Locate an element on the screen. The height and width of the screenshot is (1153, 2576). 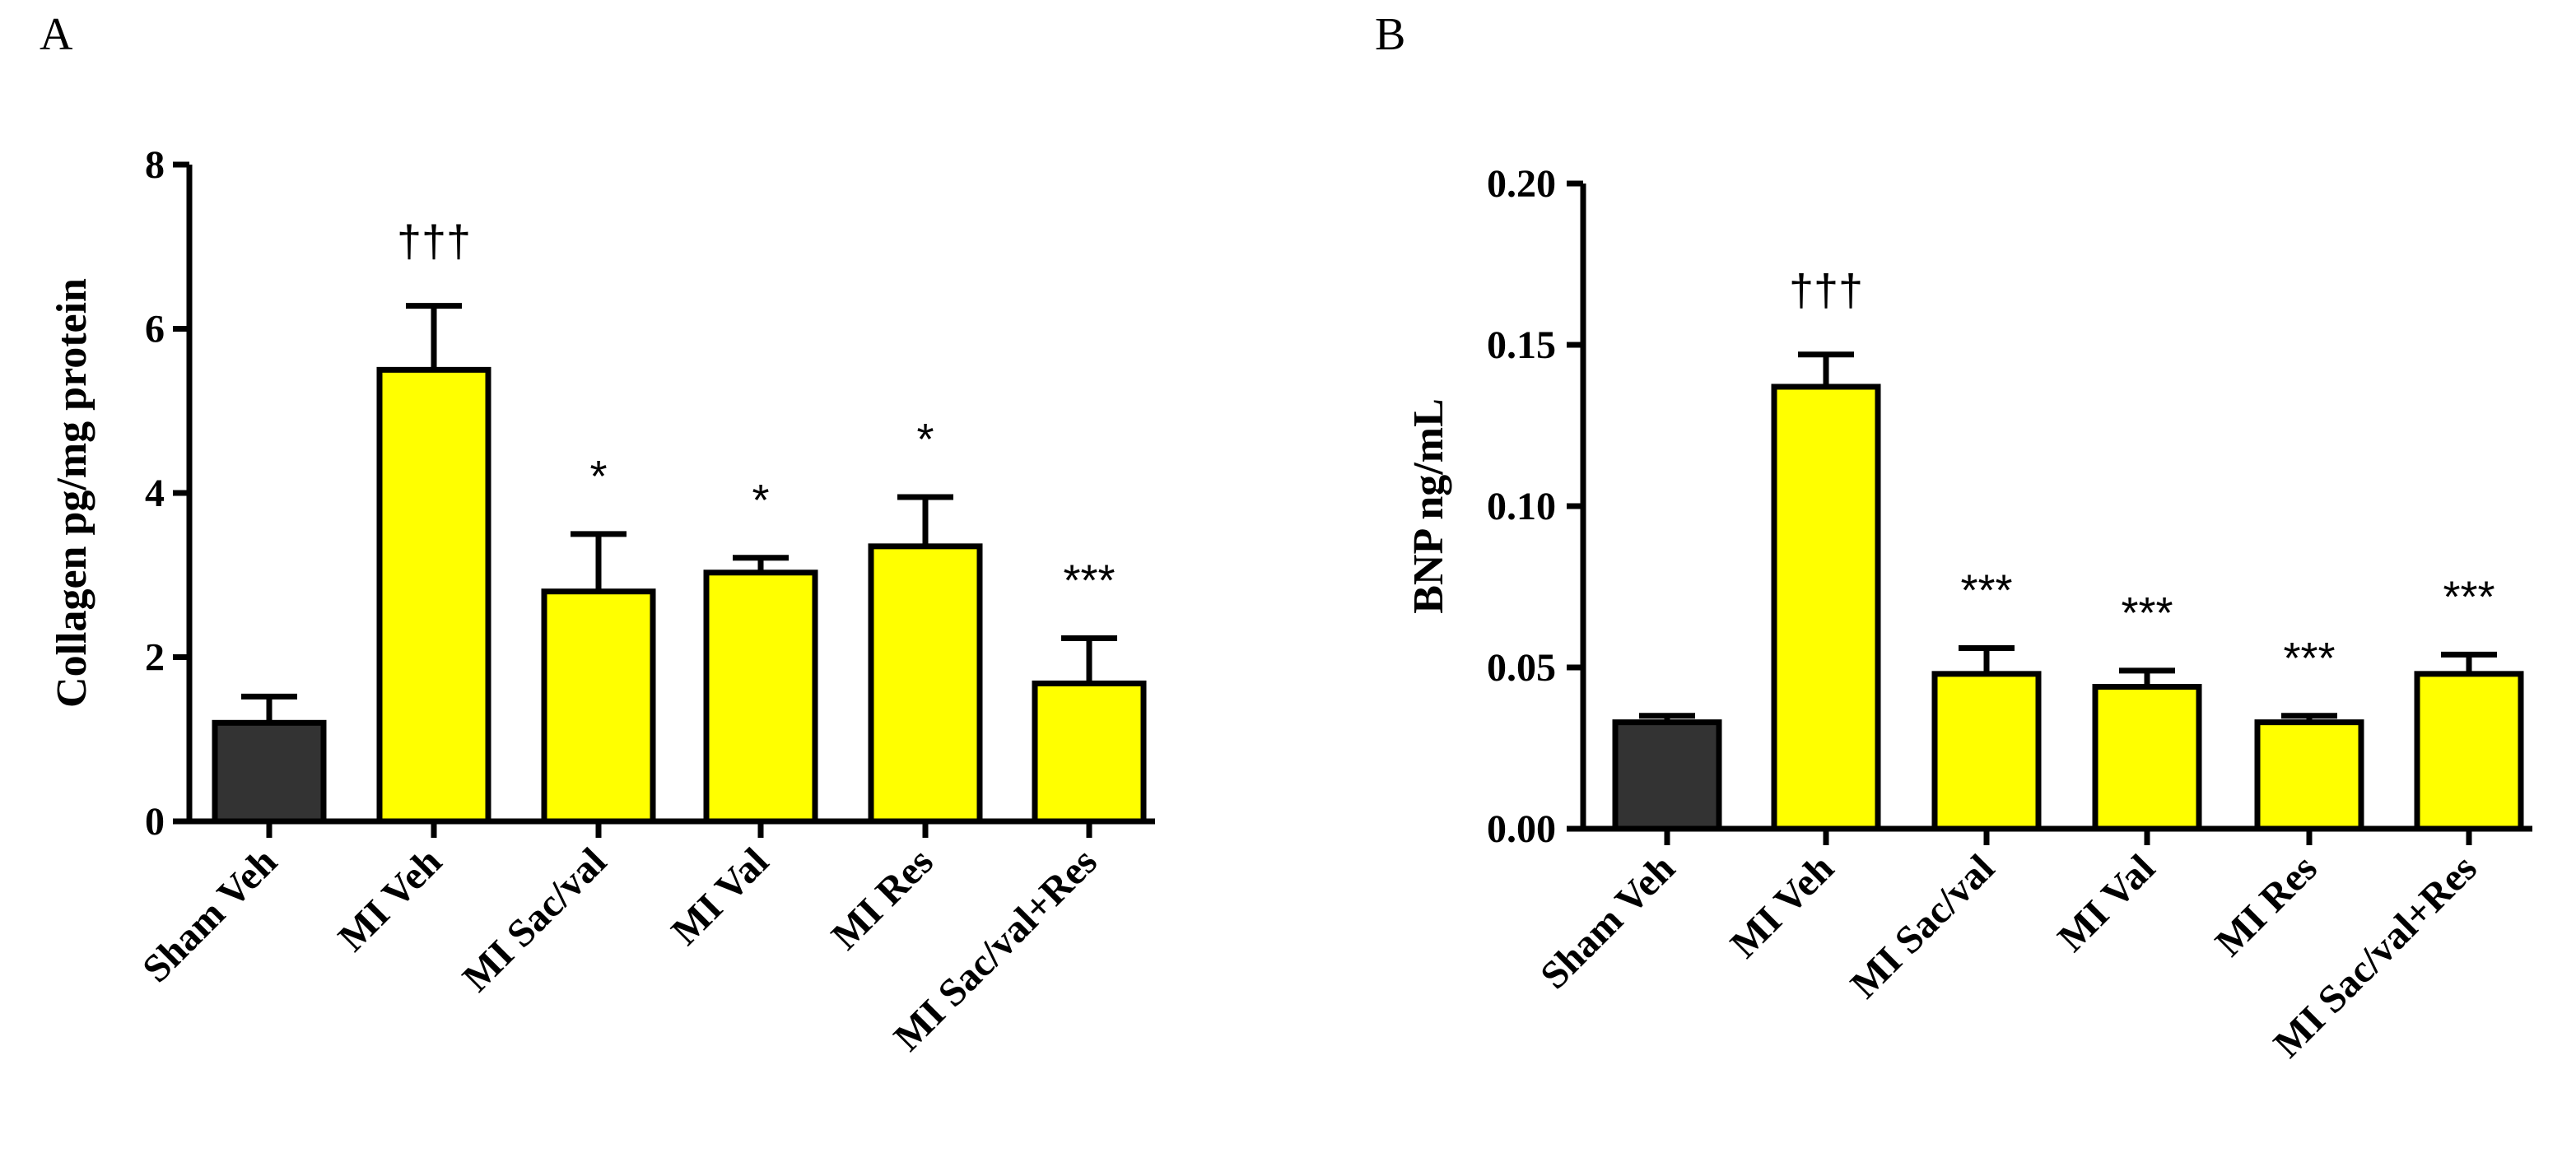
y-tick-label: 0.10 is located at coordinates (1521, 506).